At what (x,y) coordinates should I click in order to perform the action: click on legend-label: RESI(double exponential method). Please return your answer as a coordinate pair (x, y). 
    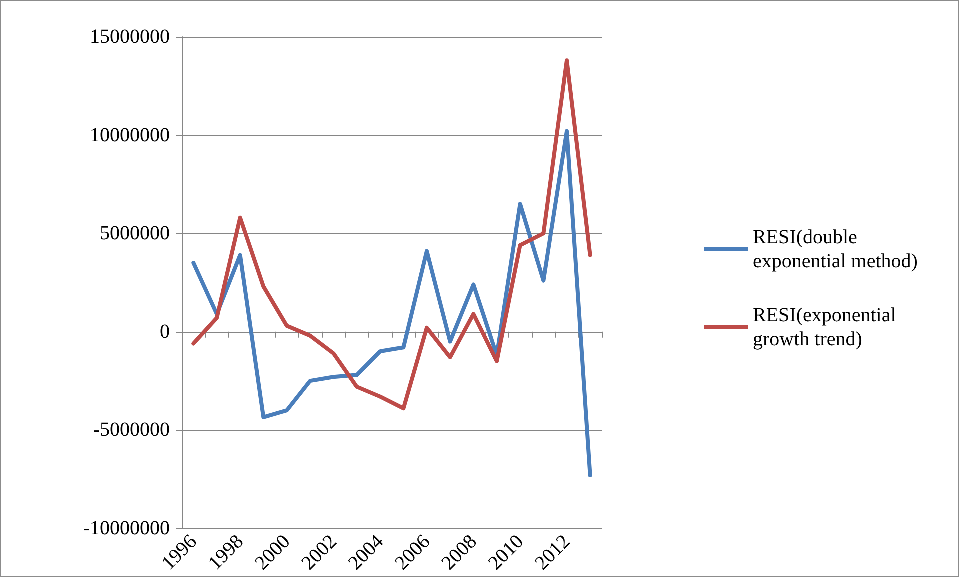
    Looking at the image, I should click on (835, 249).